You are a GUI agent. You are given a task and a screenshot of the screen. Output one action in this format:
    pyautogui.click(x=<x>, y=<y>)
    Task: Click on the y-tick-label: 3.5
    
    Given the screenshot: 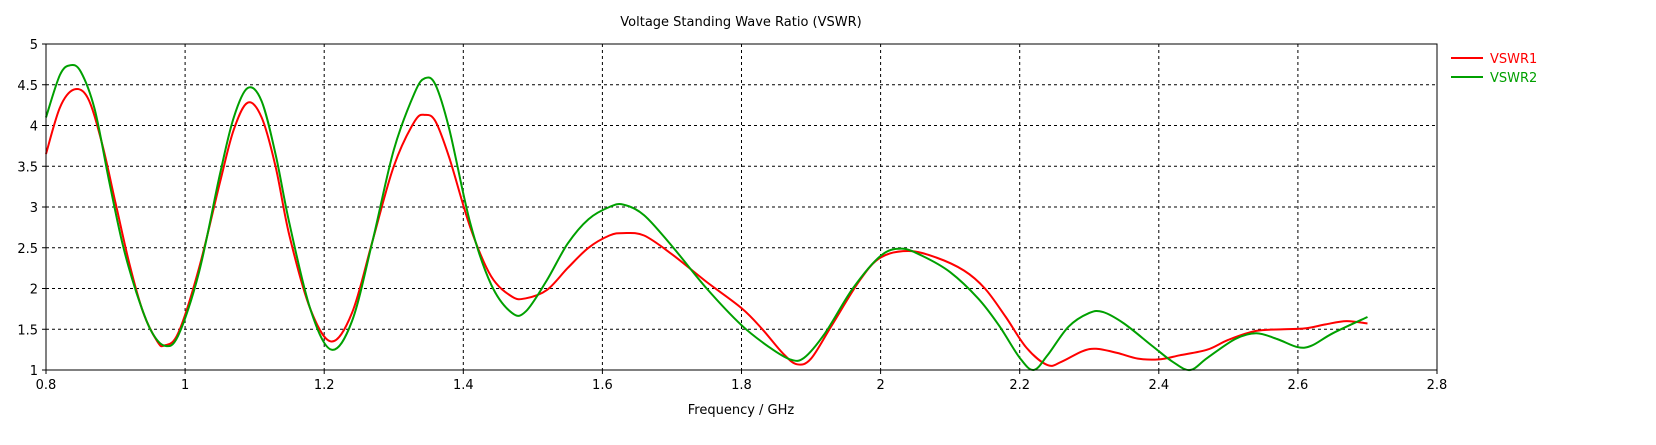 What is the action you would take?
    pyautogui.click(x=27, y=167)
    